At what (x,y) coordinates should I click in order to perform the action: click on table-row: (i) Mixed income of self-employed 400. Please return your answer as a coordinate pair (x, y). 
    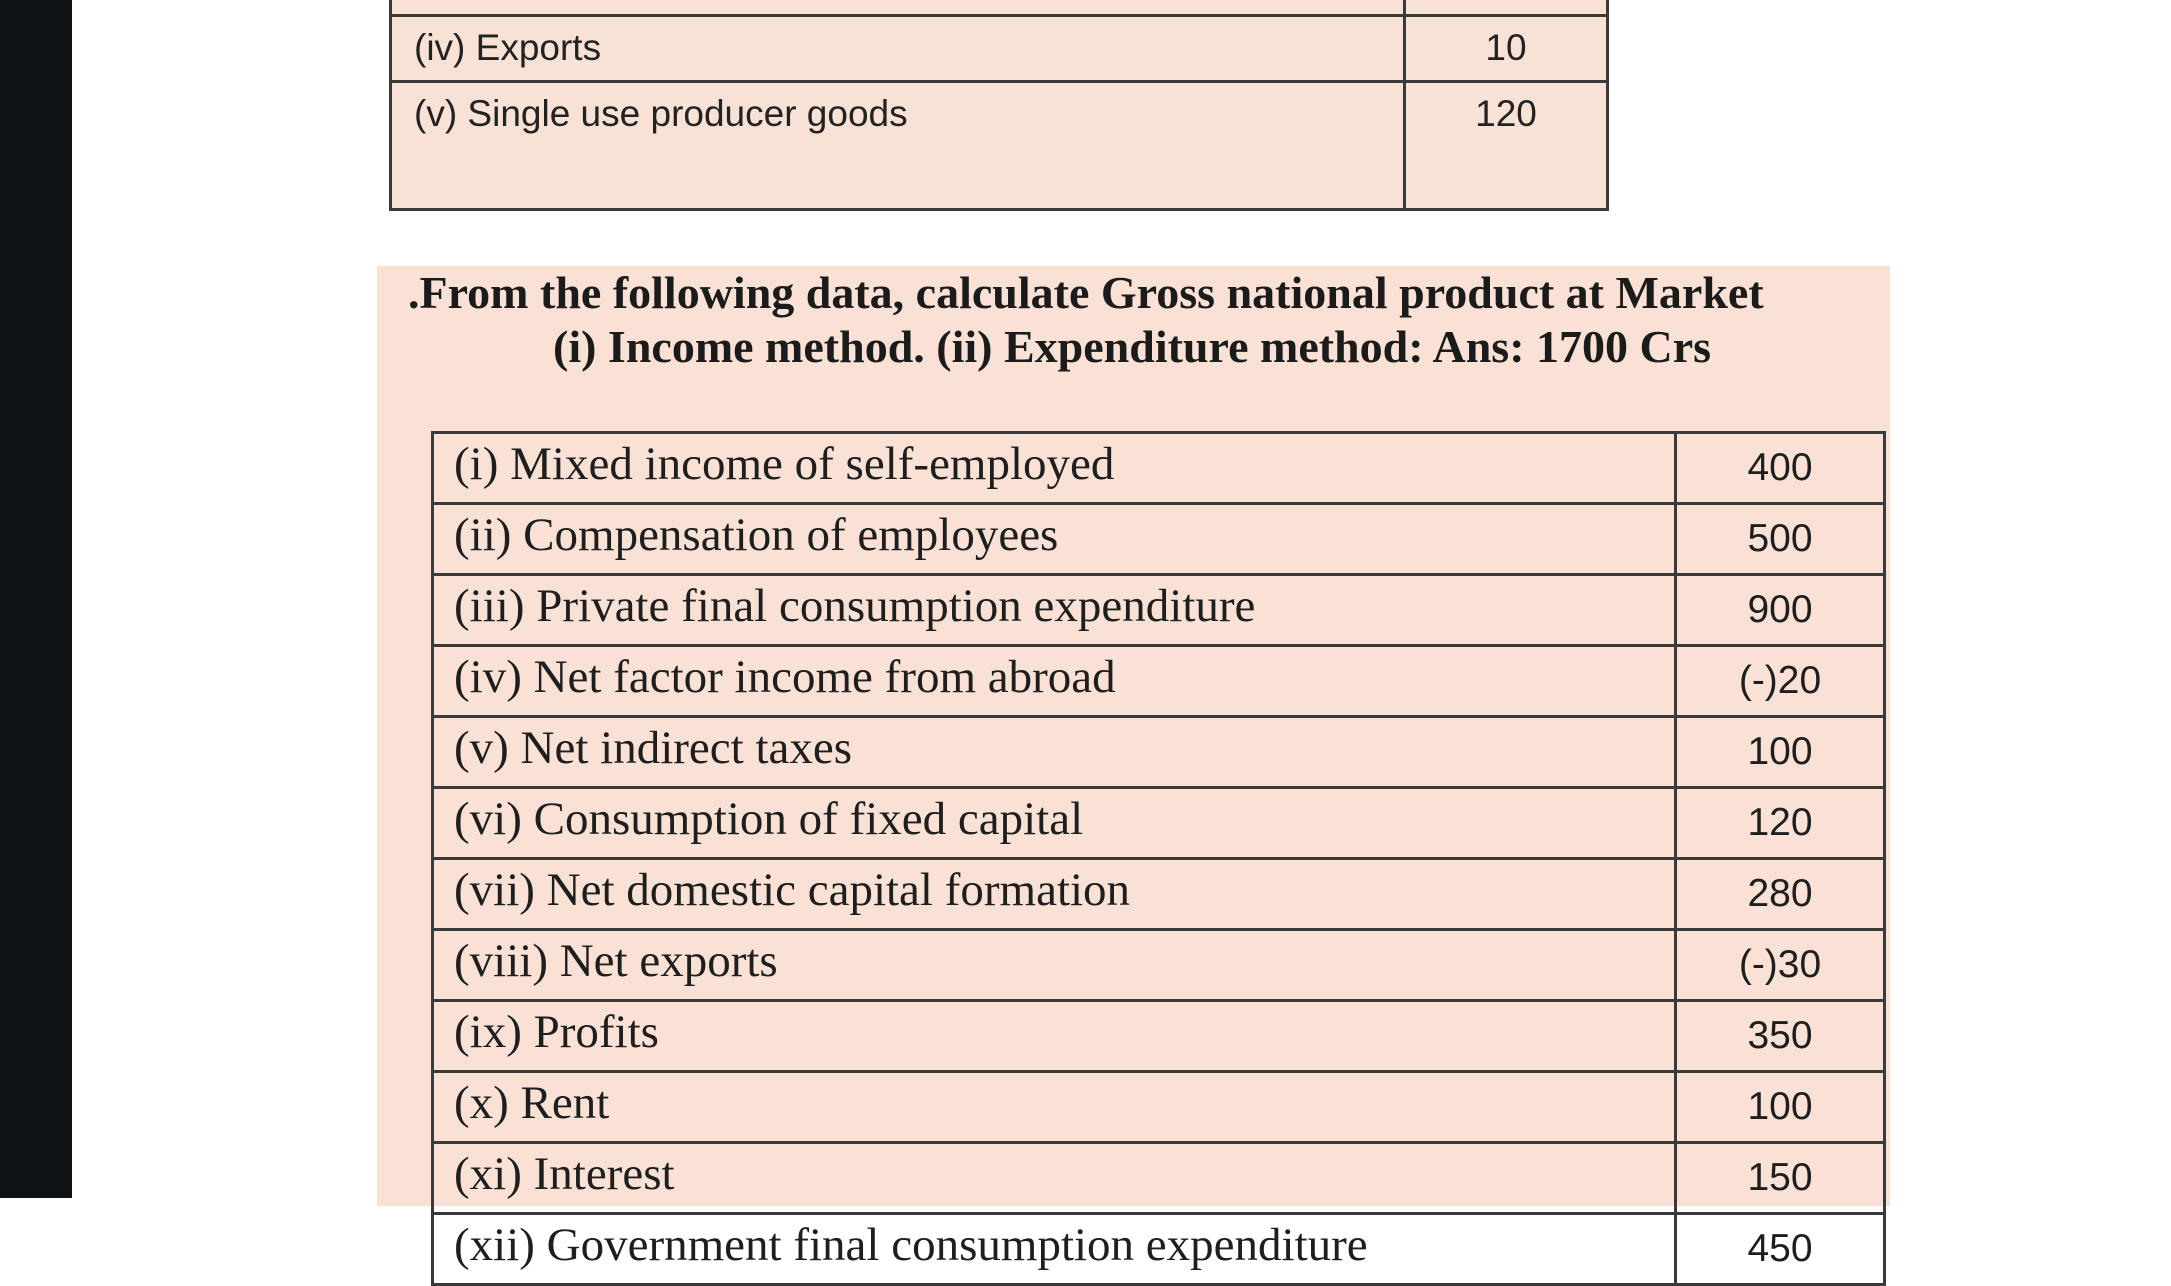
    Looking at the image, I should click on (1158, 468).